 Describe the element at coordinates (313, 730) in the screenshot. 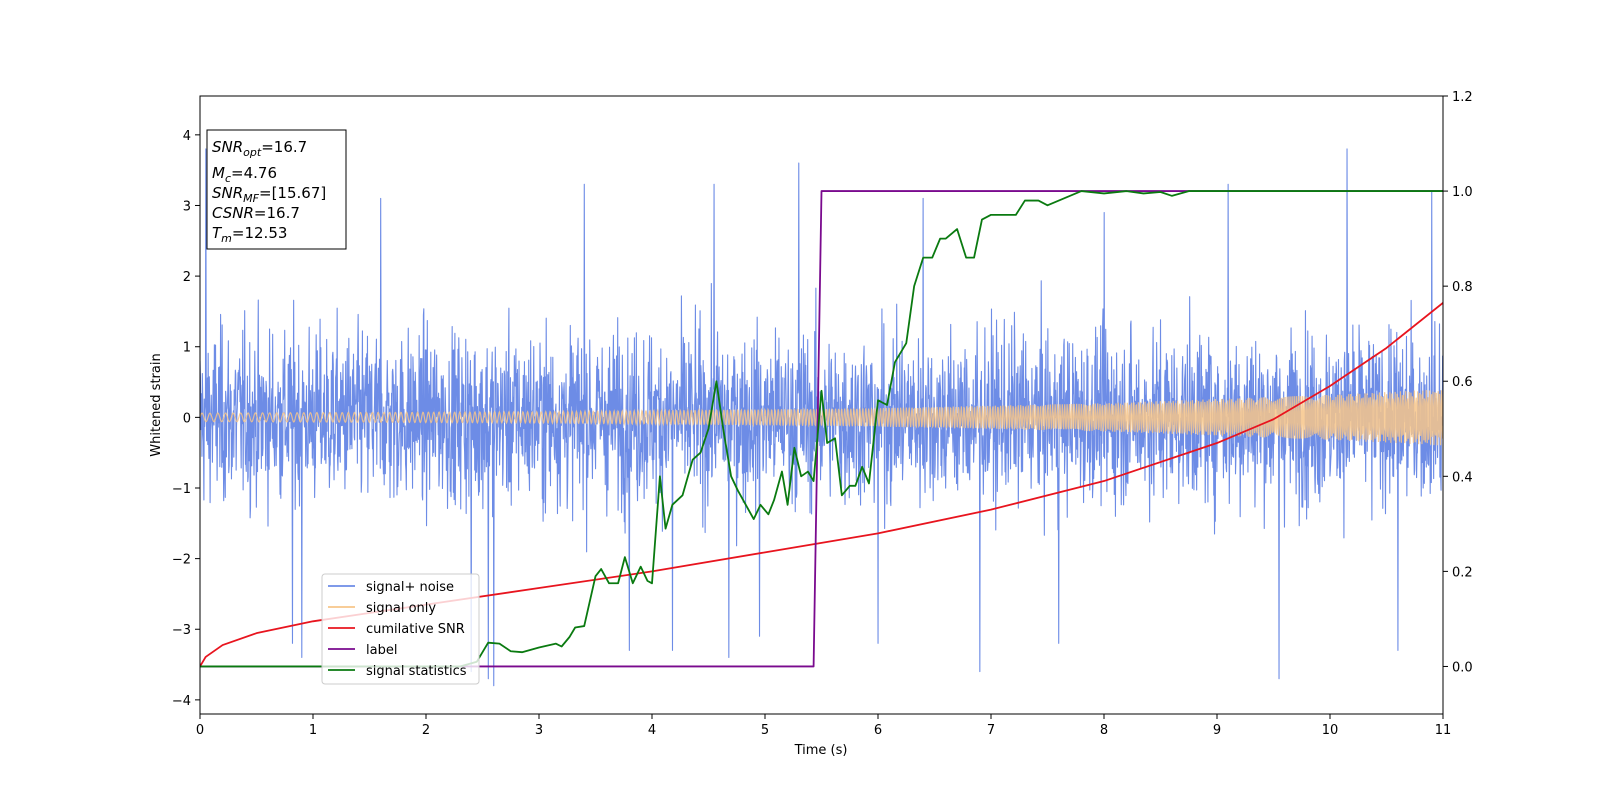

I see `x-tick-label: 1` at that location.